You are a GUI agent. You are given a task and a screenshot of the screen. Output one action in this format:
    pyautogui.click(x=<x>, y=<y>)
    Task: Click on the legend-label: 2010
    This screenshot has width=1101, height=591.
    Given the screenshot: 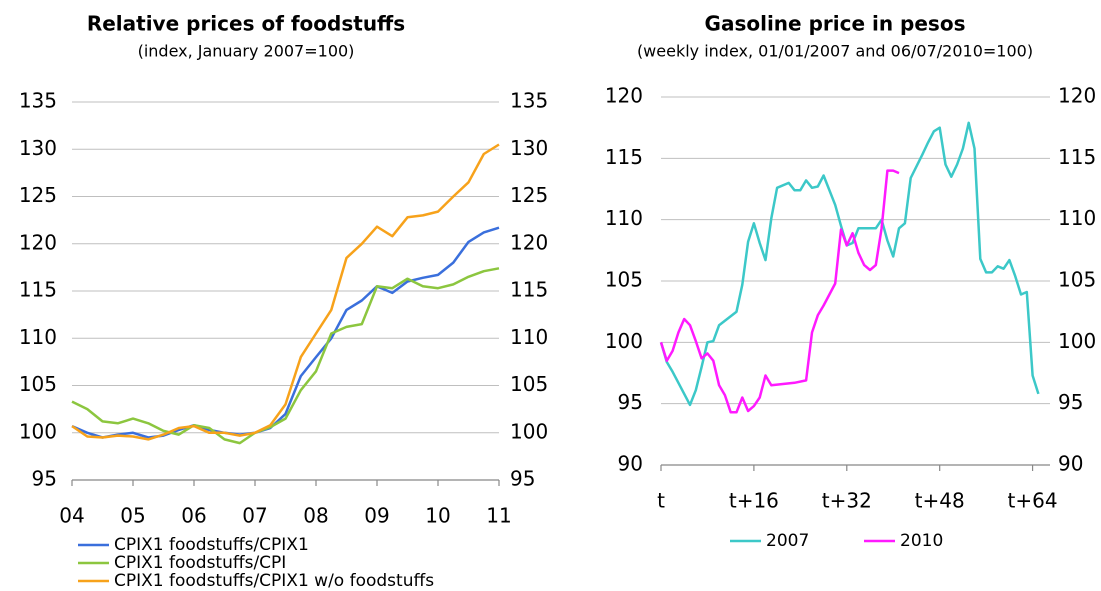 What is the action you would take?
    pyautogui.click(x=921, y=541)
    